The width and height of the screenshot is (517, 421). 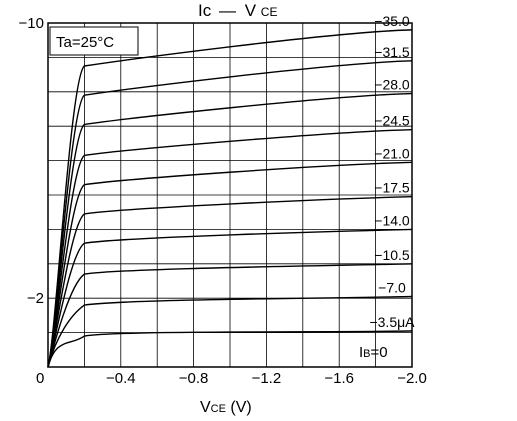 I want to click on curve-label: −35.0, so click(x=392, y=21).